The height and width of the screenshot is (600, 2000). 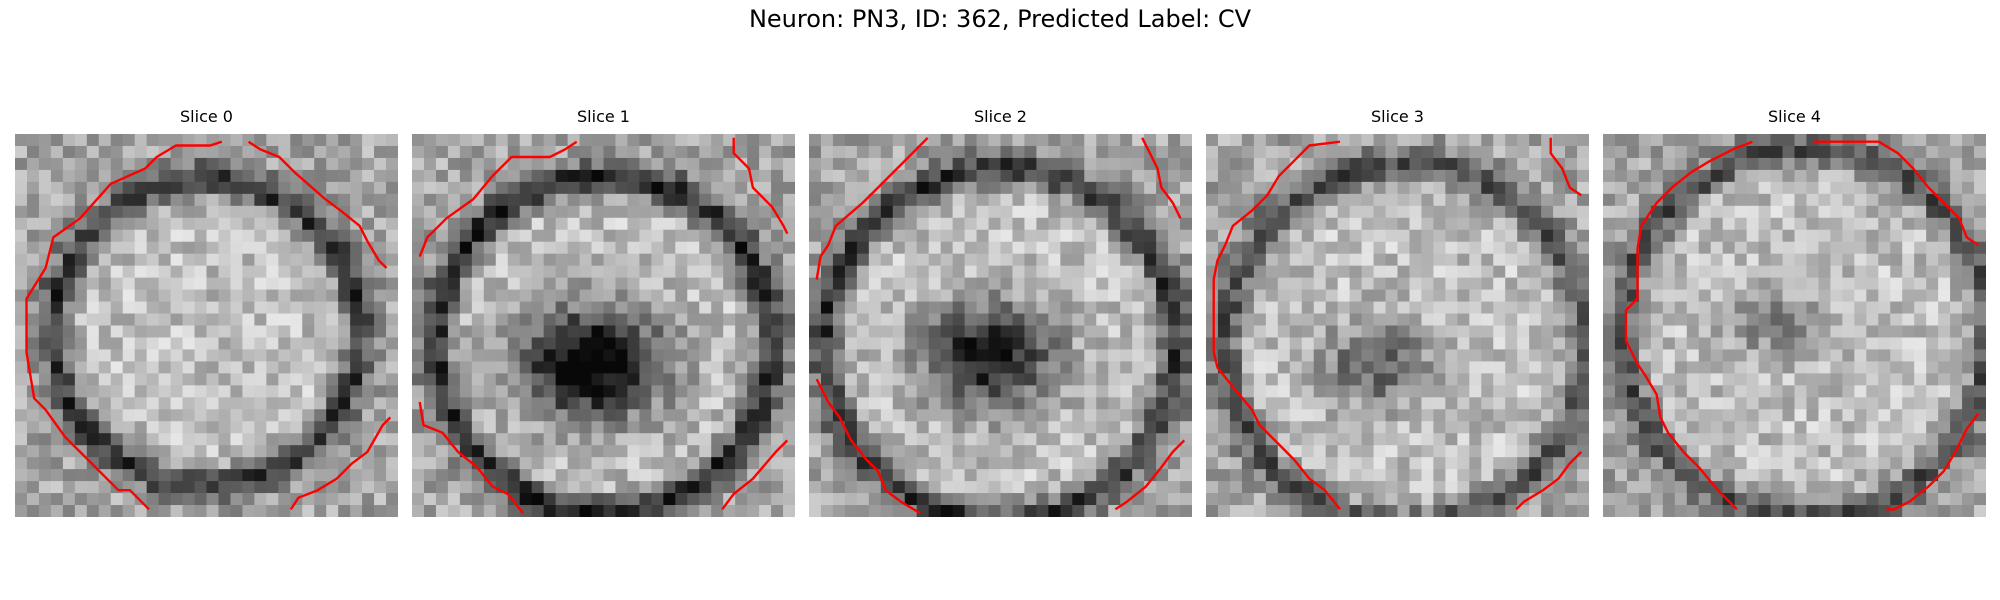 What do you see at coordinates (603, 116) in the screenshot?
I see `slice-title-1: Slice 1` at bounding box center [603, 116].